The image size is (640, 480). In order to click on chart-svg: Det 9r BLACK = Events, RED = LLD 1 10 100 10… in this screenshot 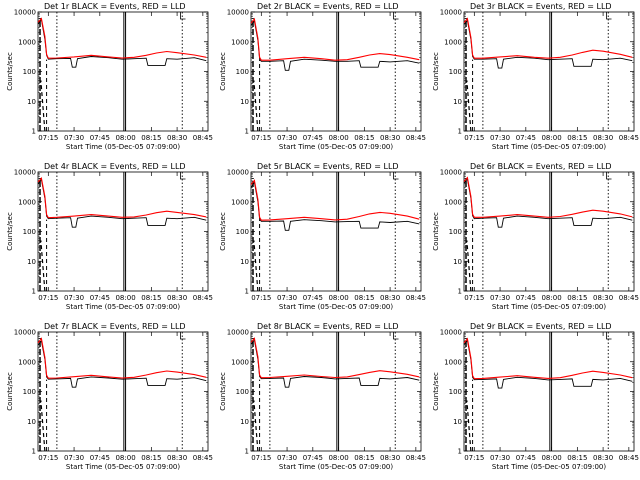, I will do `click(535, 396)`.